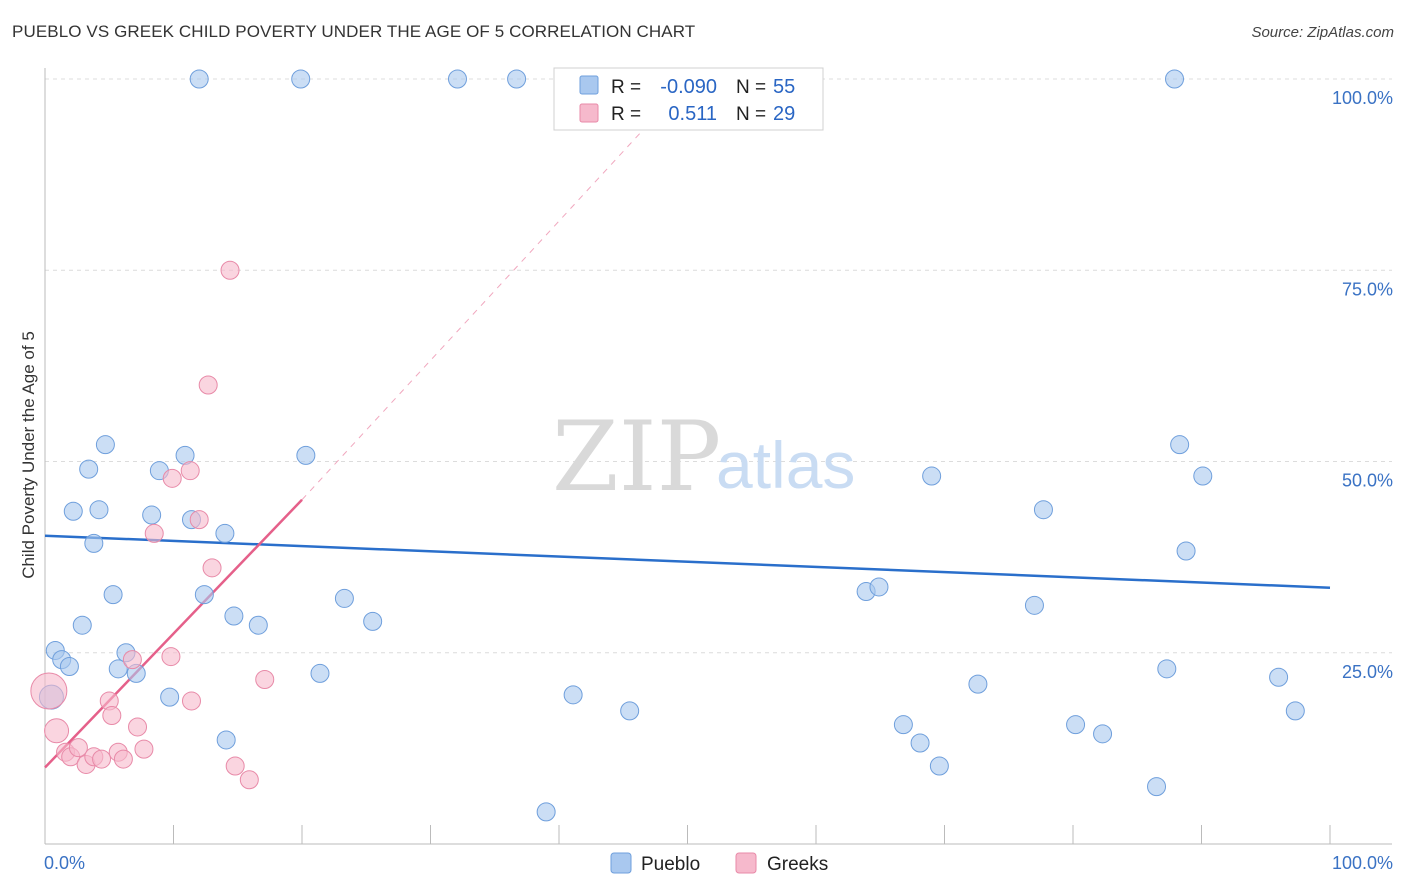 The width and height of the screenshot is (1406, 892). What do you see at coordinates (670, 864) in the screenshot?
I see `legend-pueblo-label: Pueblo` at bounding box center [670, 864].